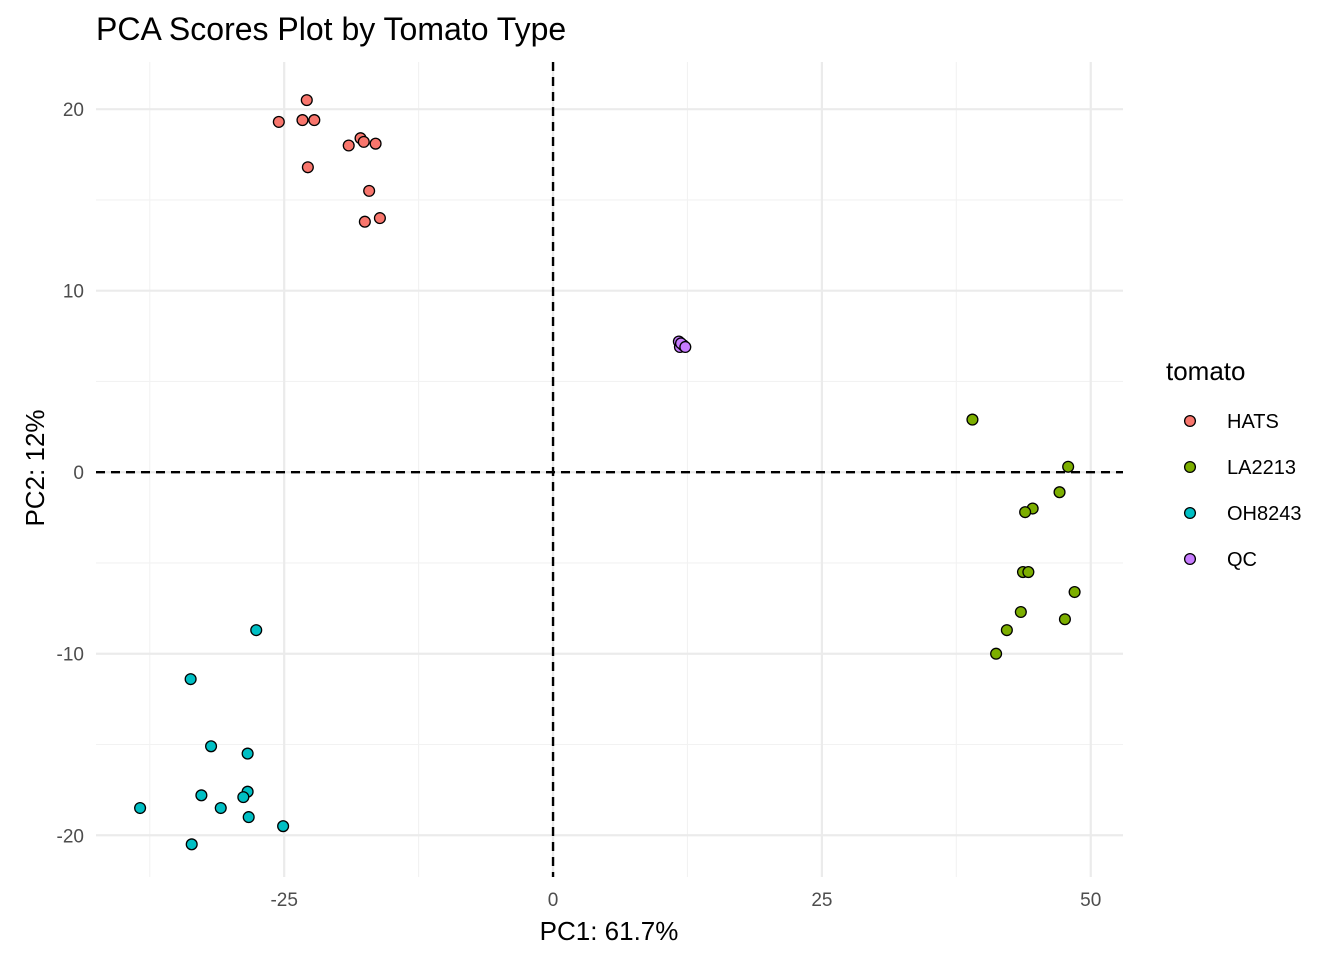  Describe the element at coordinates (73, 110) in the screenshot. I see `y-tick-label: 20` at that location.